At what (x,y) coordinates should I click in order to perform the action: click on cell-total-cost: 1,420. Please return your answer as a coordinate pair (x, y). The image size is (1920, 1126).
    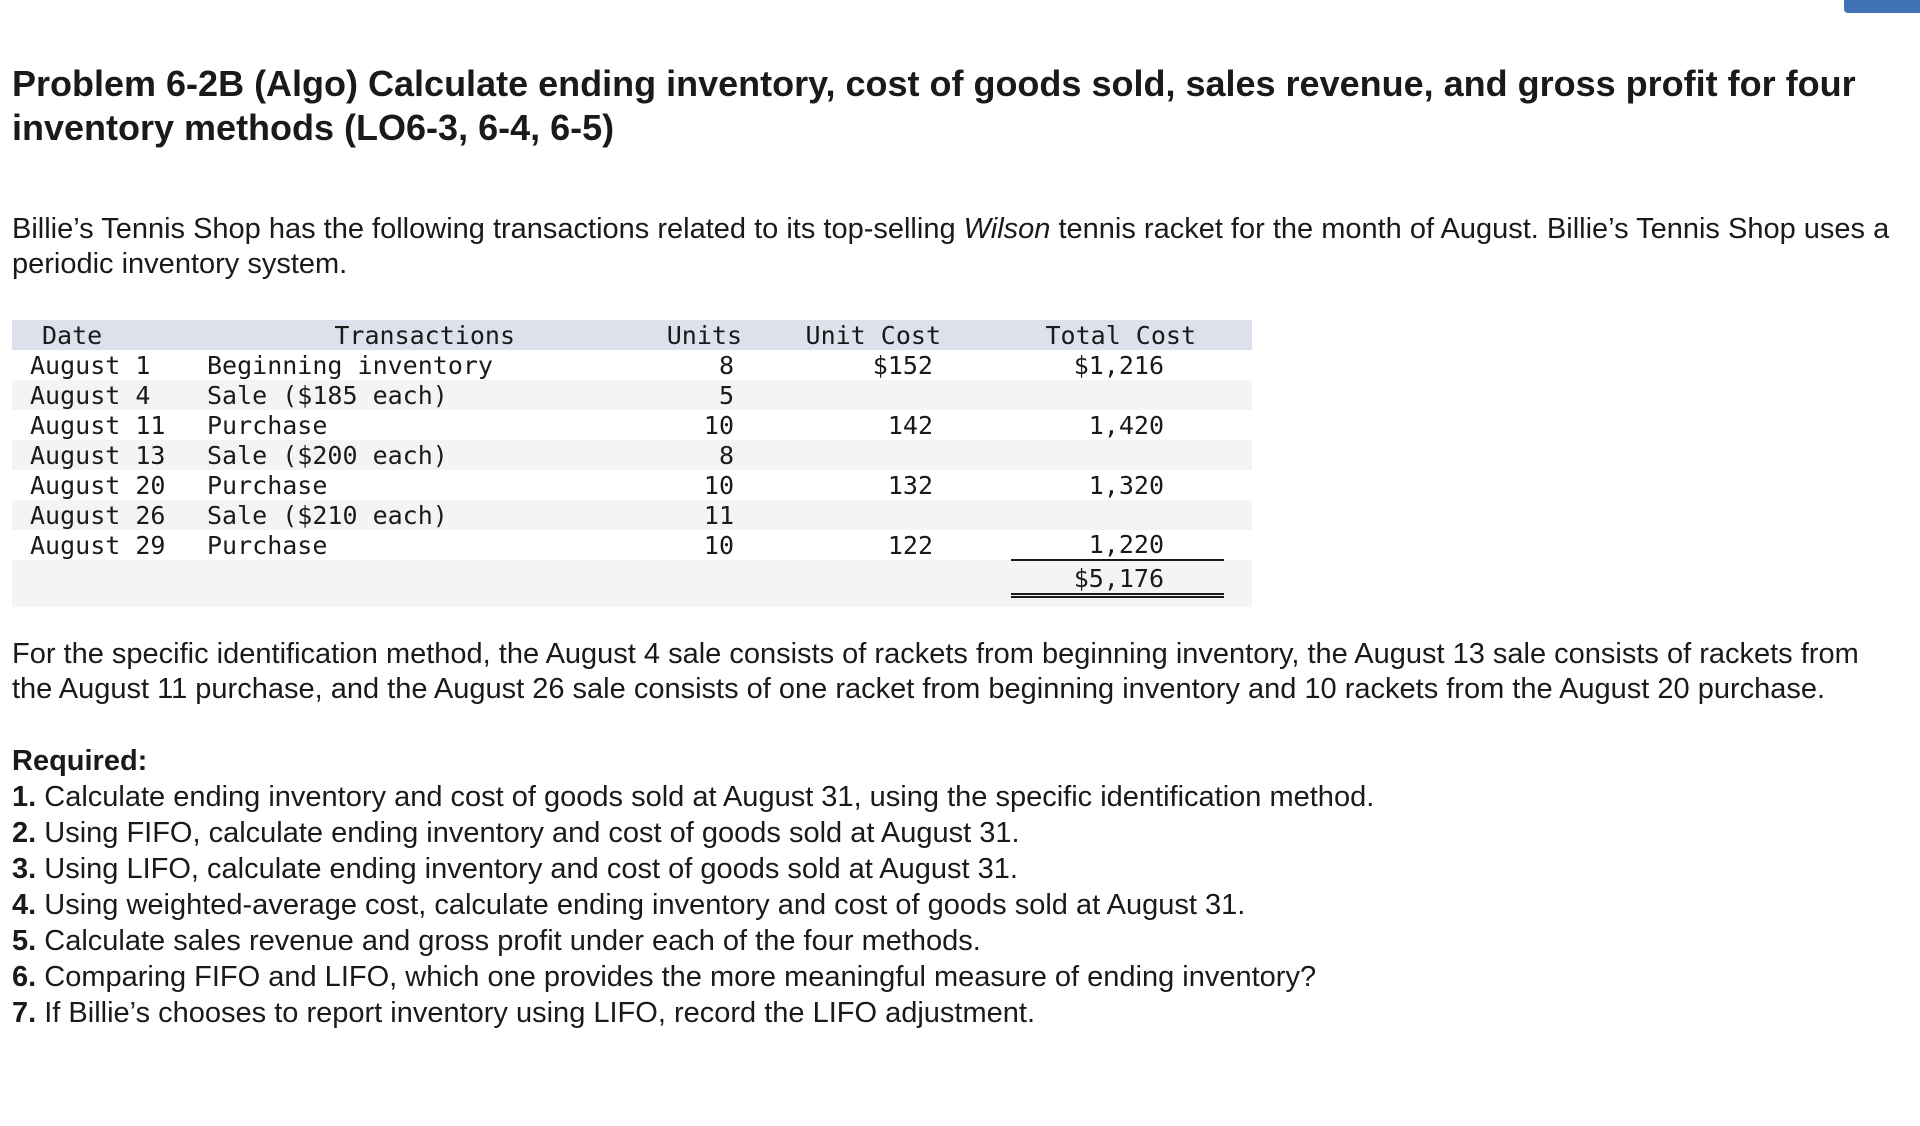
    Looking at the image, I should click on (1126, 425).